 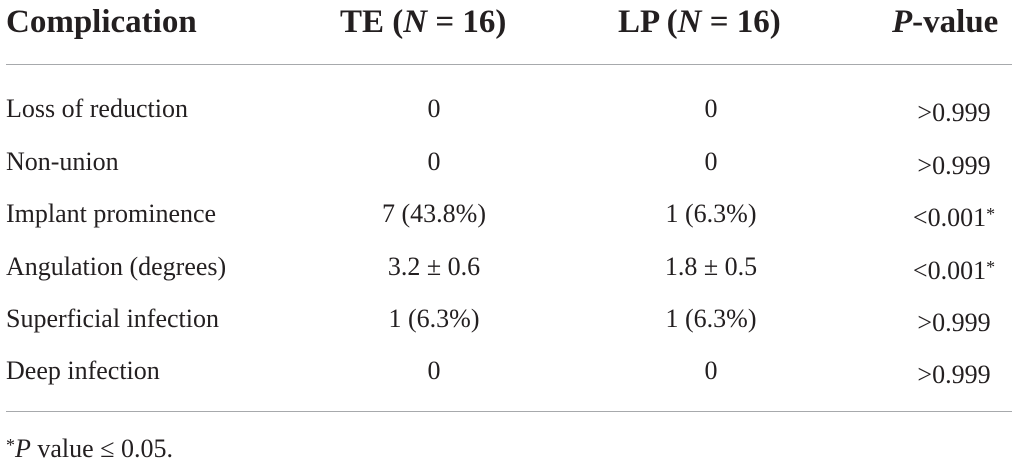 What do you see at coordinates (101, 22) in the screenshot?
I see `header-complication: Complication` at bounding box center [101, 22].